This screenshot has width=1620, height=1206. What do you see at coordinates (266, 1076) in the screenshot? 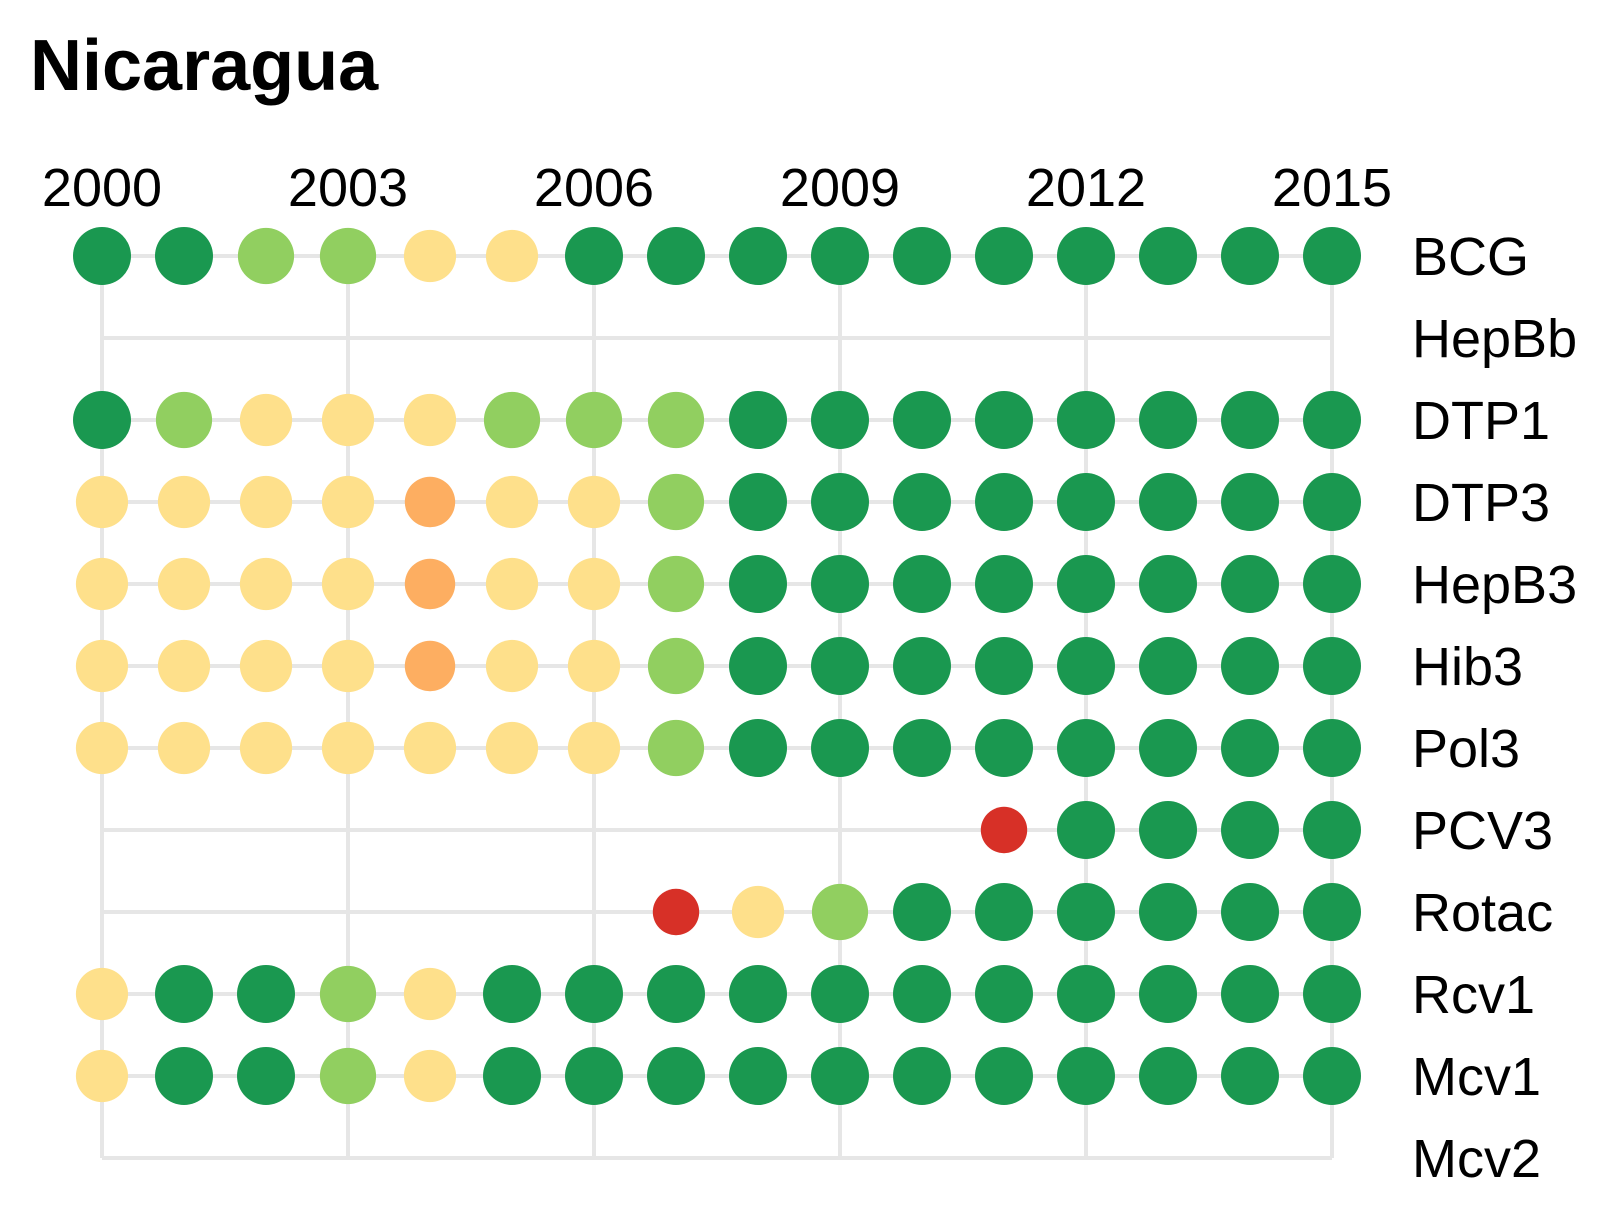
I see `dot-mcv1-2002` at bounding box center [266, 1076].